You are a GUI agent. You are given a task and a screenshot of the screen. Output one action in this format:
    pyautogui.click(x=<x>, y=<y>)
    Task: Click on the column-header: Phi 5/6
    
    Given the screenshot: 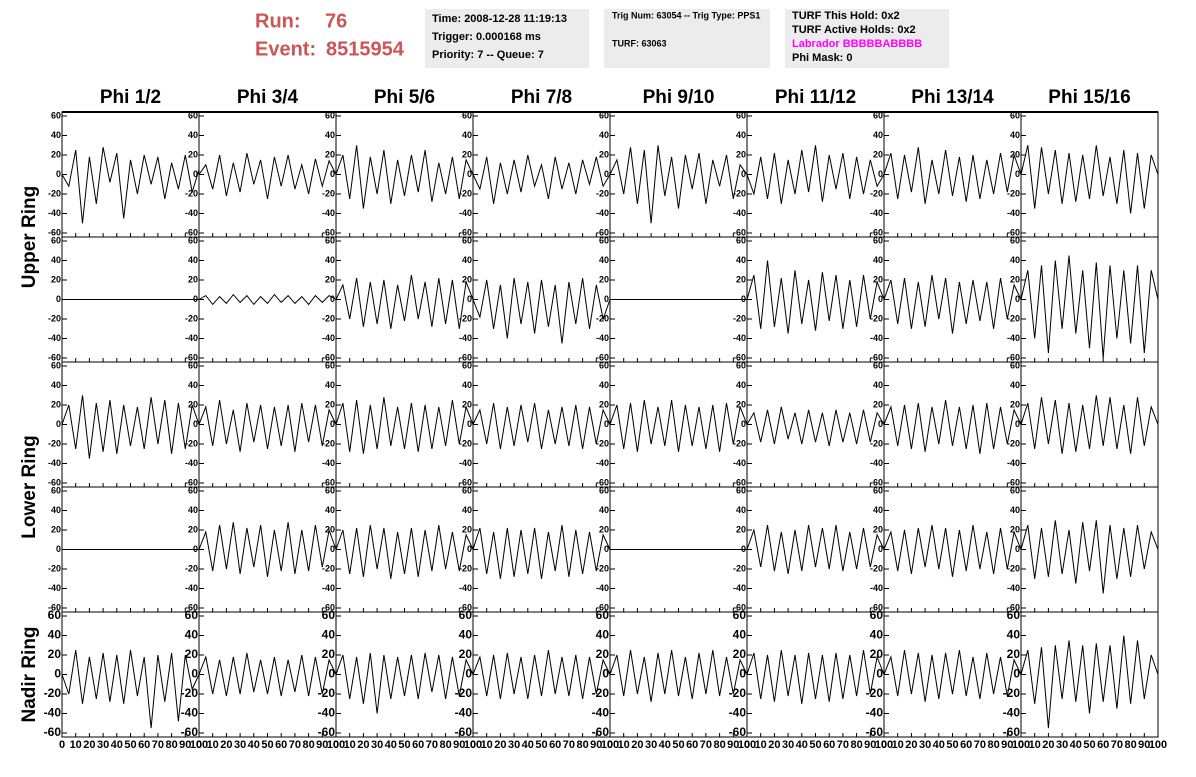 What is the action you would take?
    pyautogui.click(x=404, y=97)
    